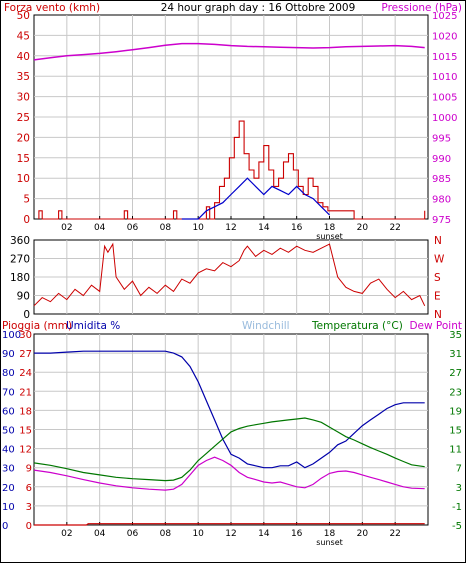 The width and height of the screenshot is (466, 563). Describe the element at coordinates (455, 392) in the screenshot. I see `temperature-ytick-label: 23` at that location.